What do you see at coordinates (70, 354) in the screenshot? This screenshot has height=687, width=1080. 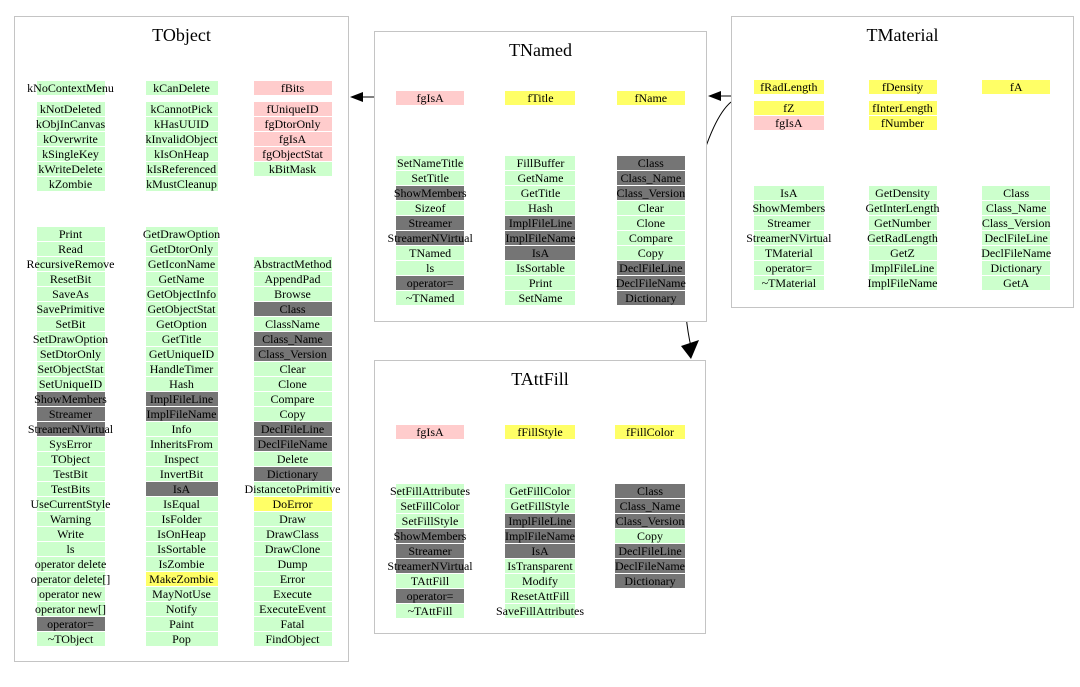 I see `method-item: SetDtorOnly` at bounding box center [70, 354].